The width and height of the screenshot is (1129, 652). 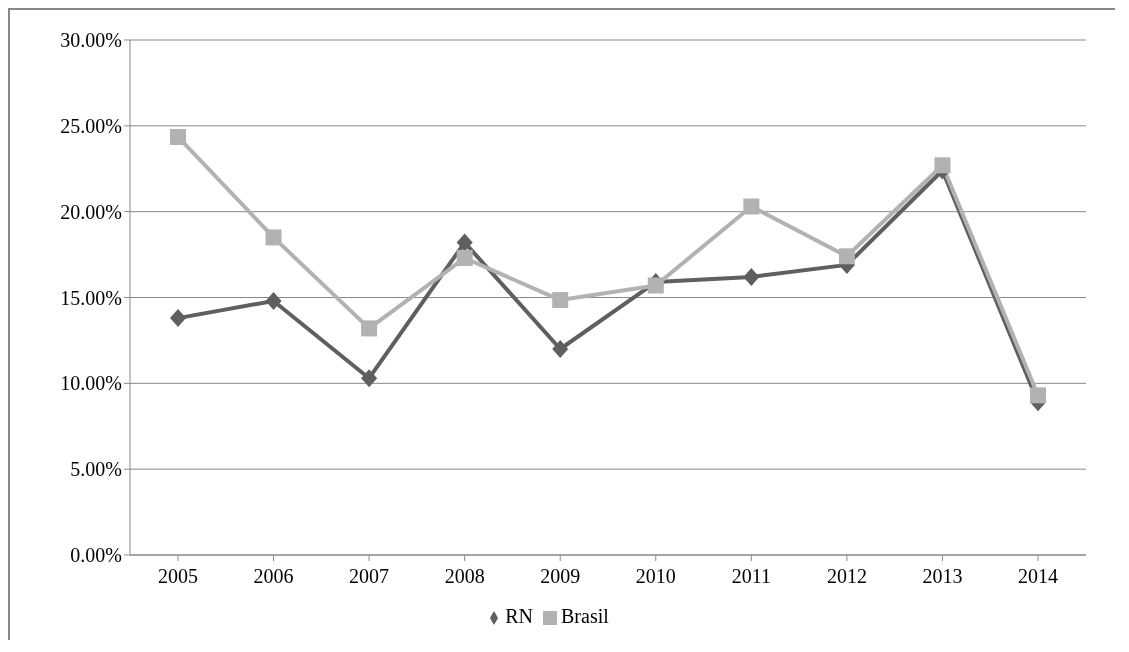 What do you see at coordinates (464, 576) in the screenshot?
I see `x-tick-label: 2008` at bounding box center [464, 576].